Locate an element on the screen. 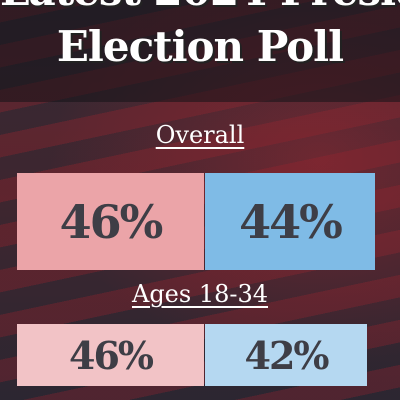  title-line: Latest 2024 Presidential is located at coordinates (200, 7).